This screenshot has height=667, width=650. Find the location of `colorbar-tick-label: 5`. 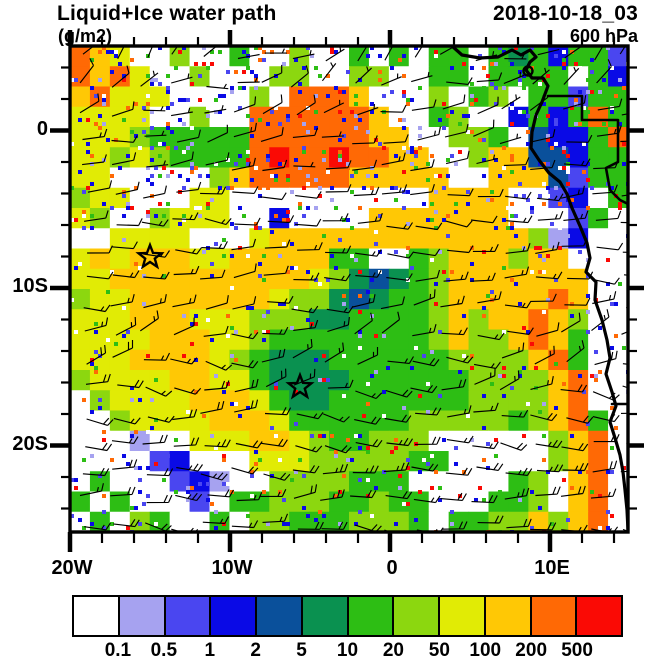

colorbar-tick-label: 5 is located at coordinates (301, 650).